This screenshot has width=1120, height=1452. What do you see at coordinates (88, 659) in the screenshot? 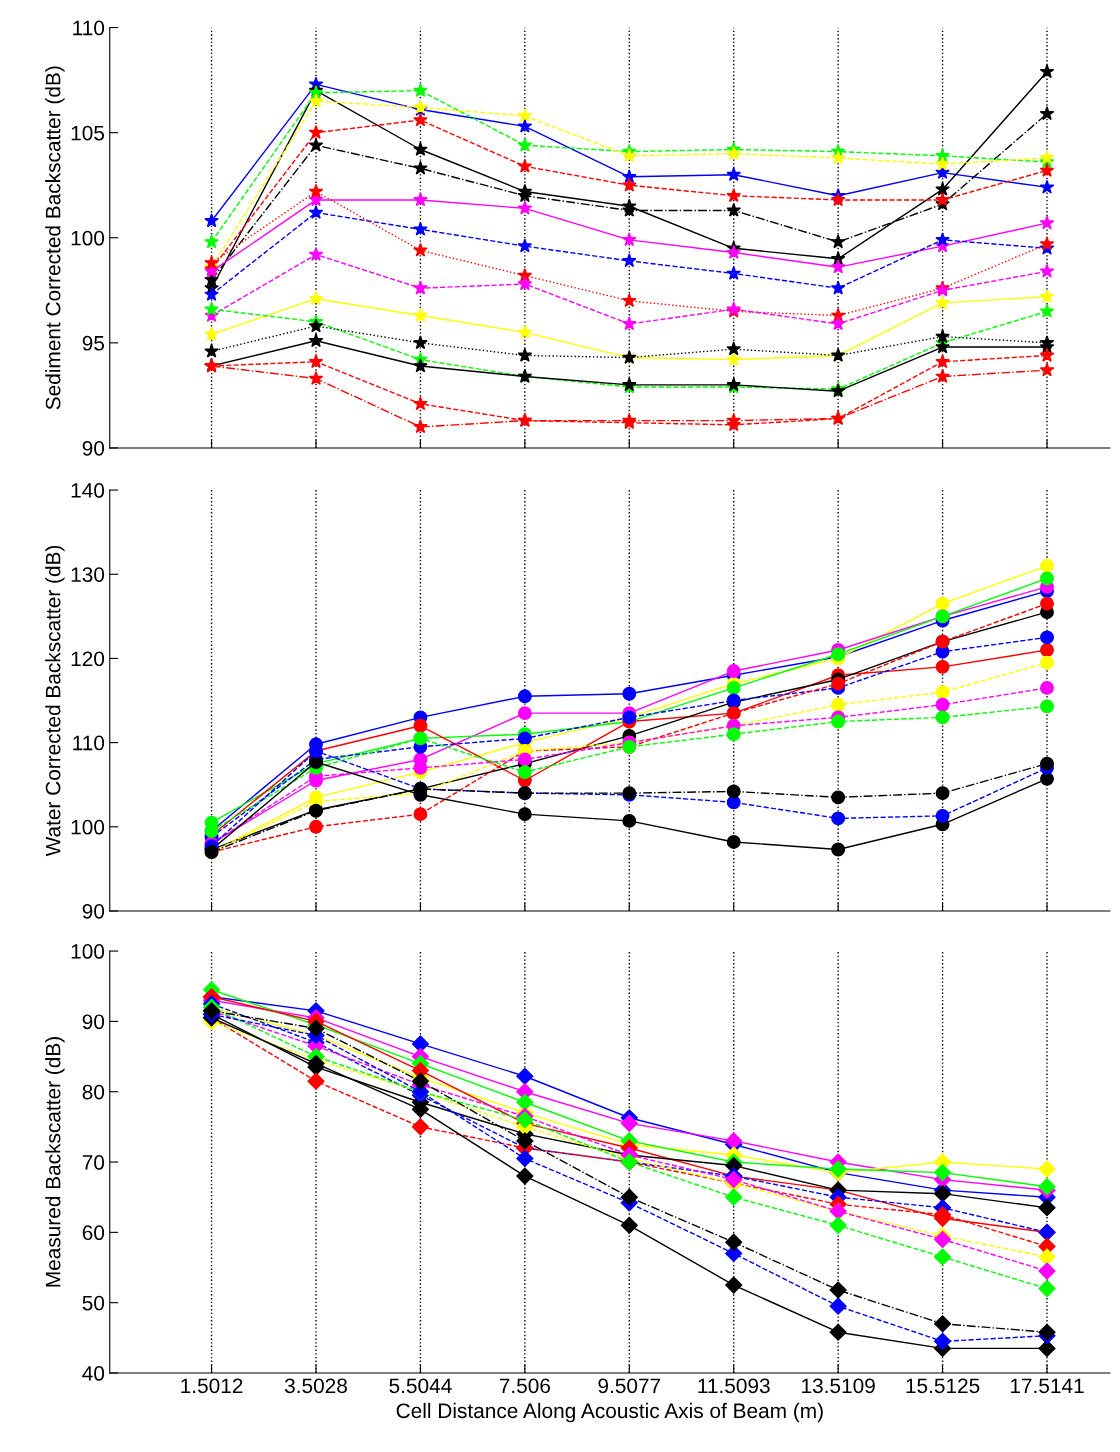
I see `y-tick-label: 120` at bounding box center [88, 659].